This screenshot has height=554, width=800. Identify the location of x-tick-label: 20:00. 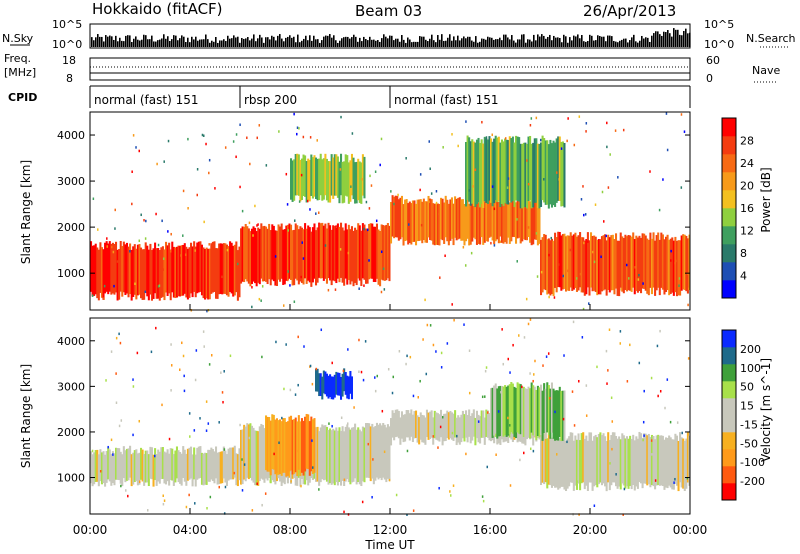
(590, 530).